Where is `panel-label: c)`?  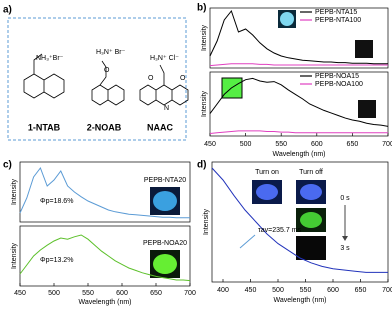
panel-label: c) is located at coordinates (7, 165).